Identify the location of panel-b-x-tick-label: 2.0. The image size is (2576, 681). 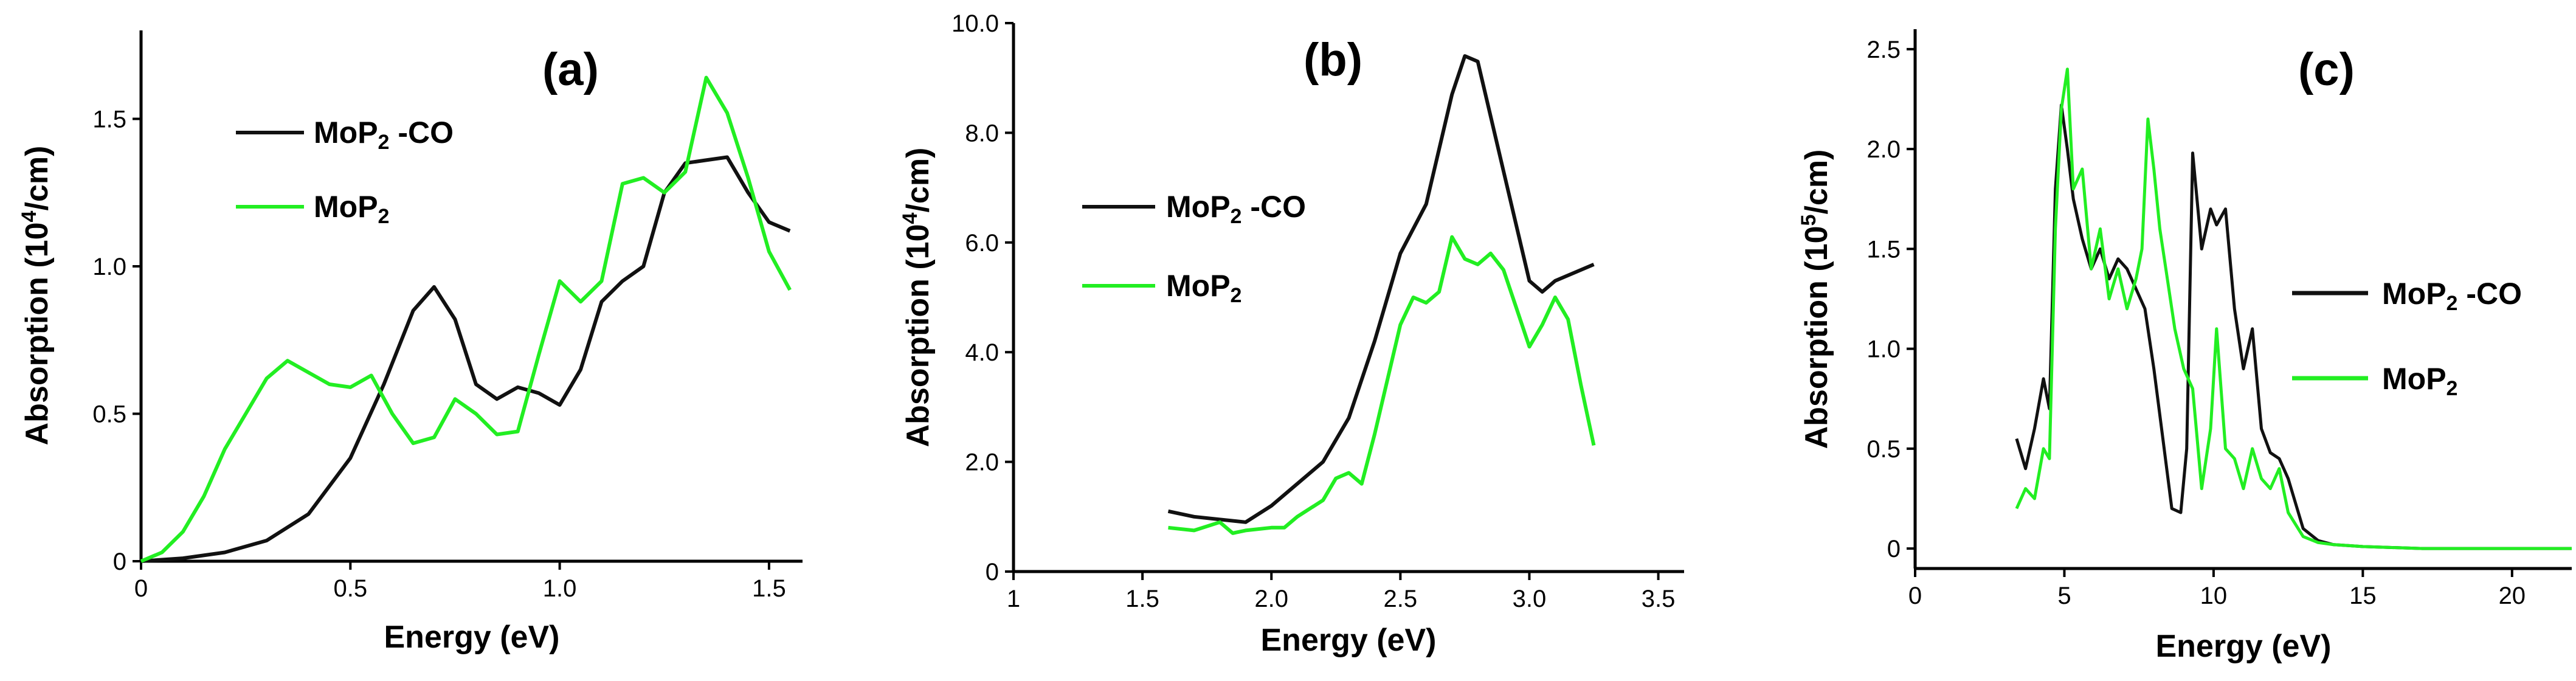
(1271, 599).